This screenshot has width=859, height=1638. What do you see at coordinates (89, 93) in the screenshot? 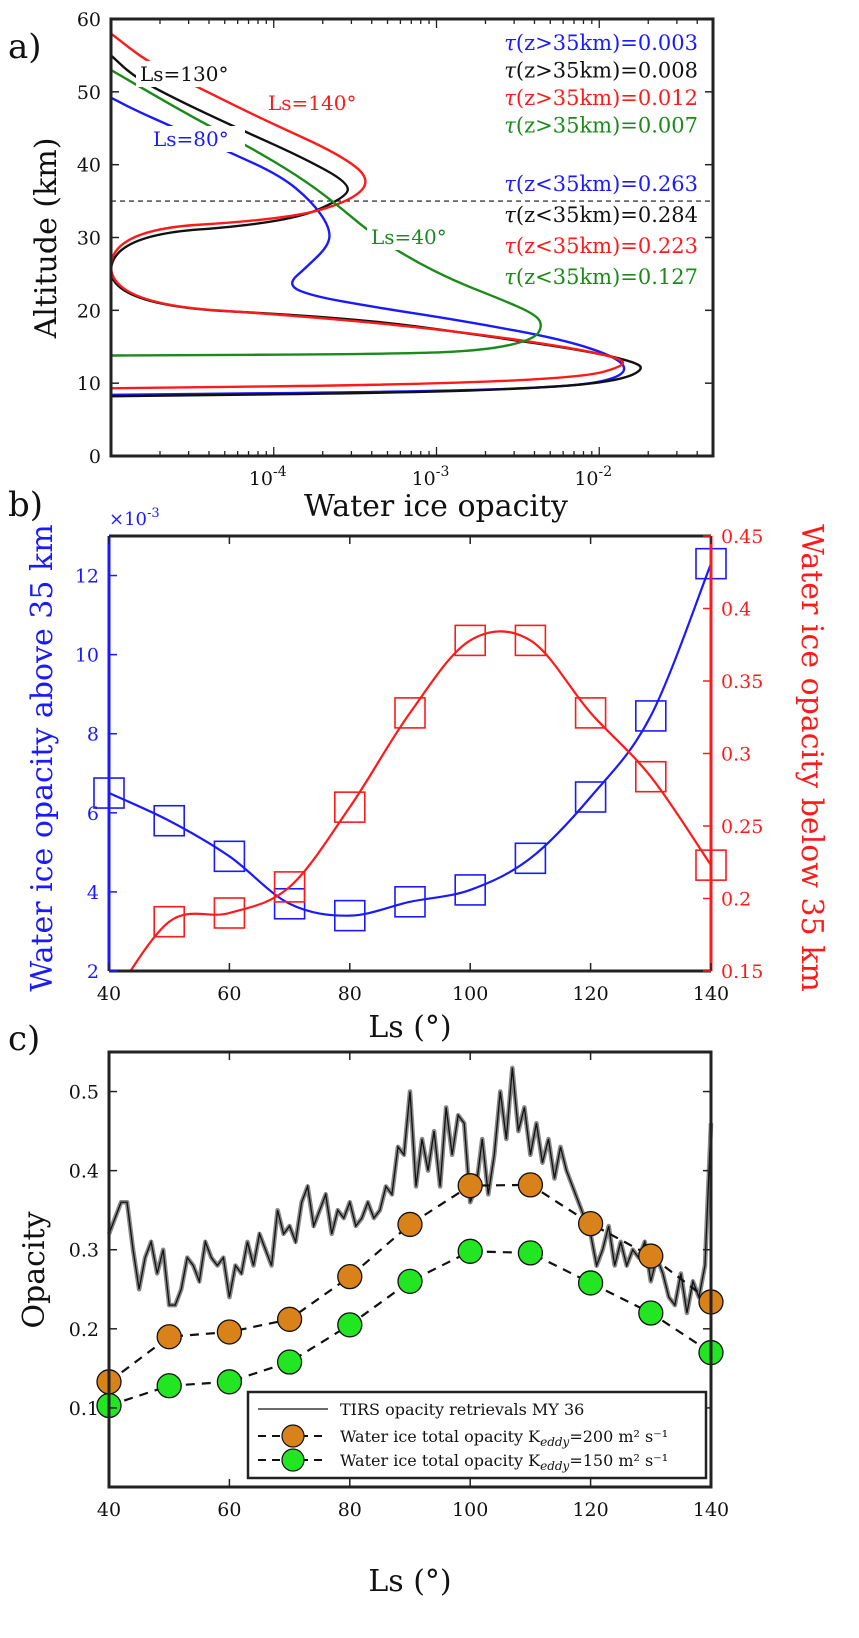
I see `y-tick-label: 50` at bounding box center [89, 93].